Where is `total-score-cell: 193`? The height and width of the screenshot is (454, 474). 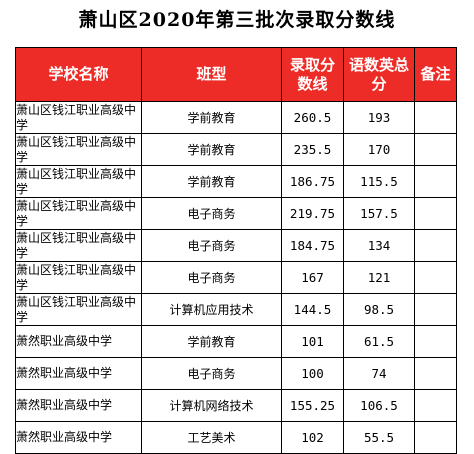 total-score-cell: 193 is located at coordinates (379, 117).